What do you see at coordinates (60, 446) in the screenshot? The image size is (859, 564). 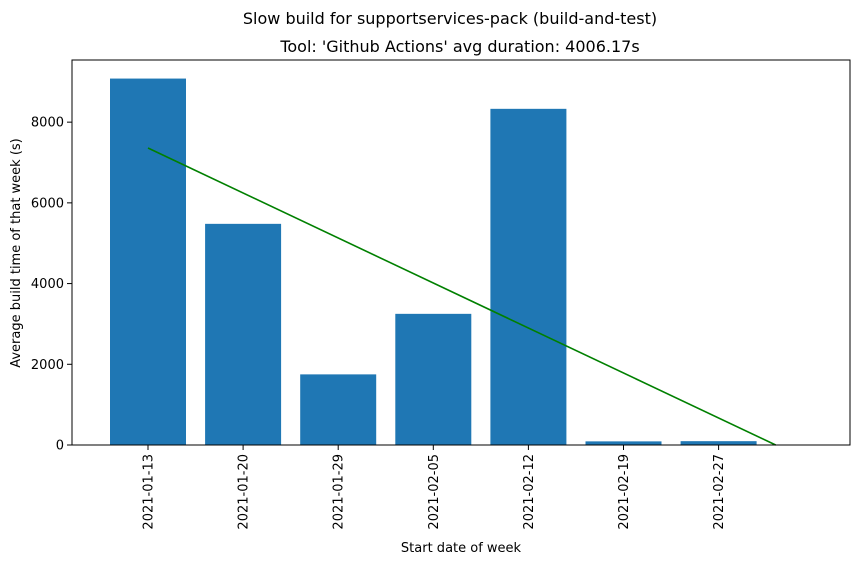 I see `y-tick-label: 0` at bounding box center [60, 446].